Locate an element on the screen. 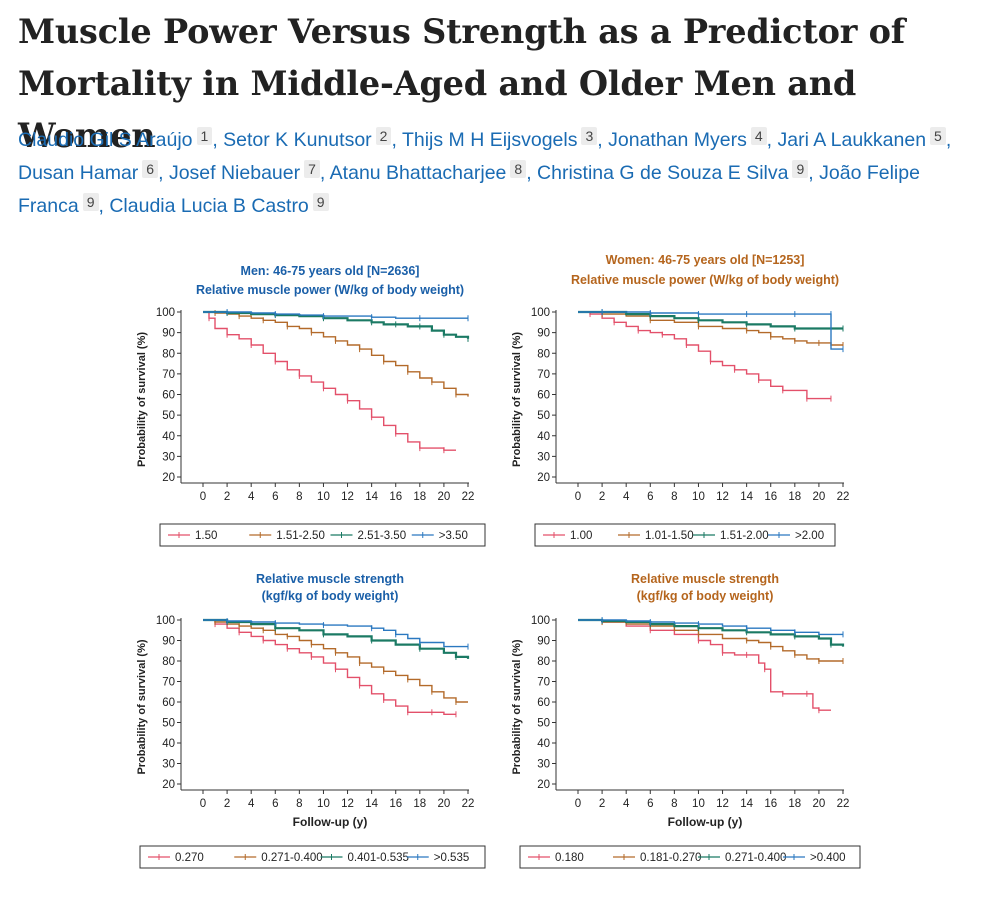 The width and height of the screenshot is (1000, 900). author-name: Claudio Gil S Araújo is located at coordinates (105, 140).